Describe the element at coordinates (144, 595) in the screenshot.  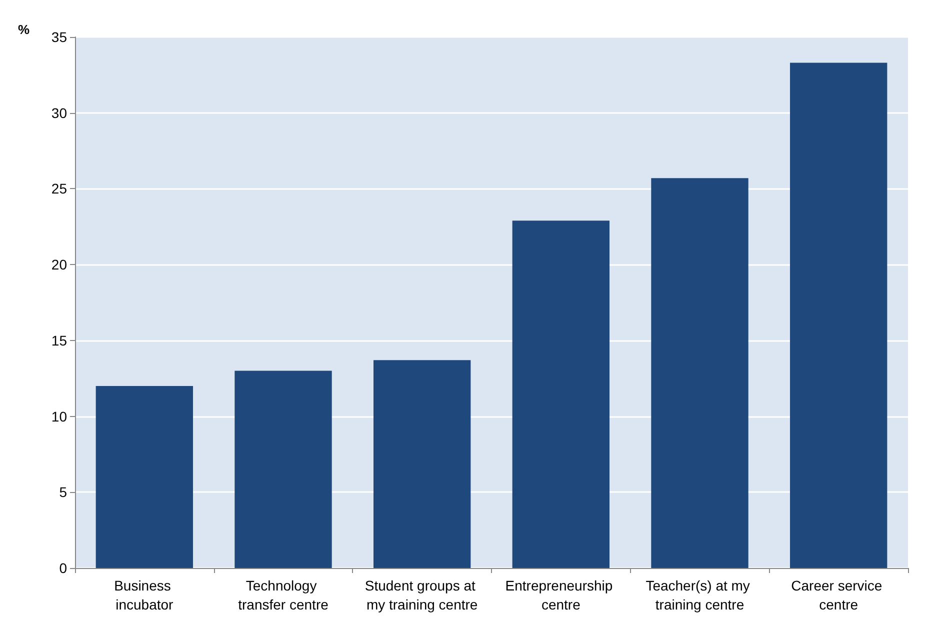
I see `x-tick-label: Business incubator` at that location.